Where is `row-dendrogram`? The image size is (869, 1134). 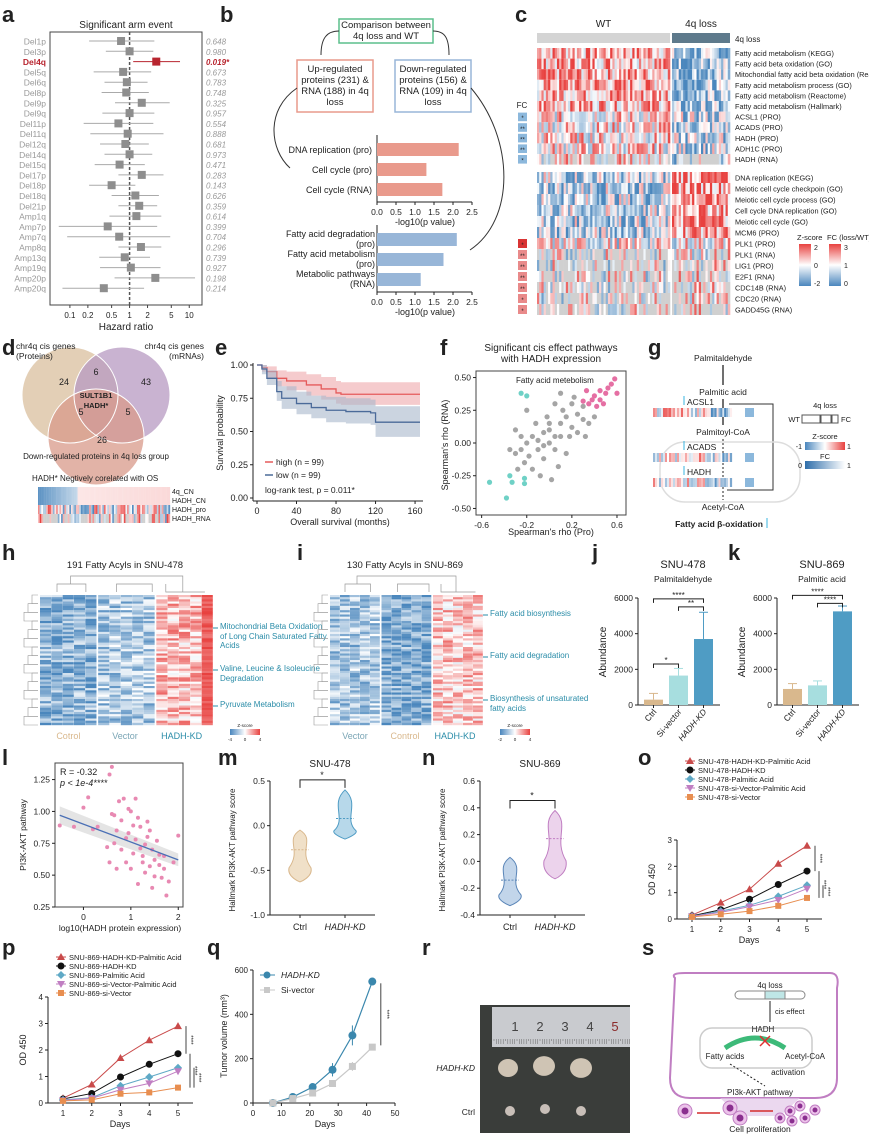 row-dendrogram is located at coordinates (32, 712).